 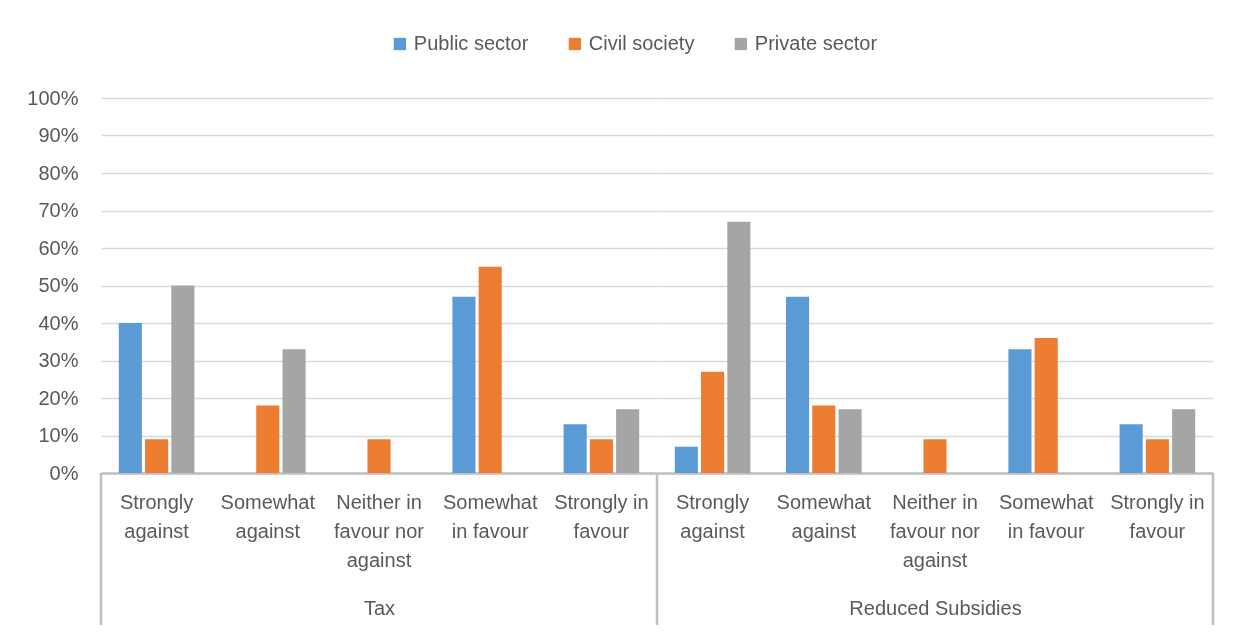 I want to click on y-tick-label: 0%, so click(x=64, y=472).